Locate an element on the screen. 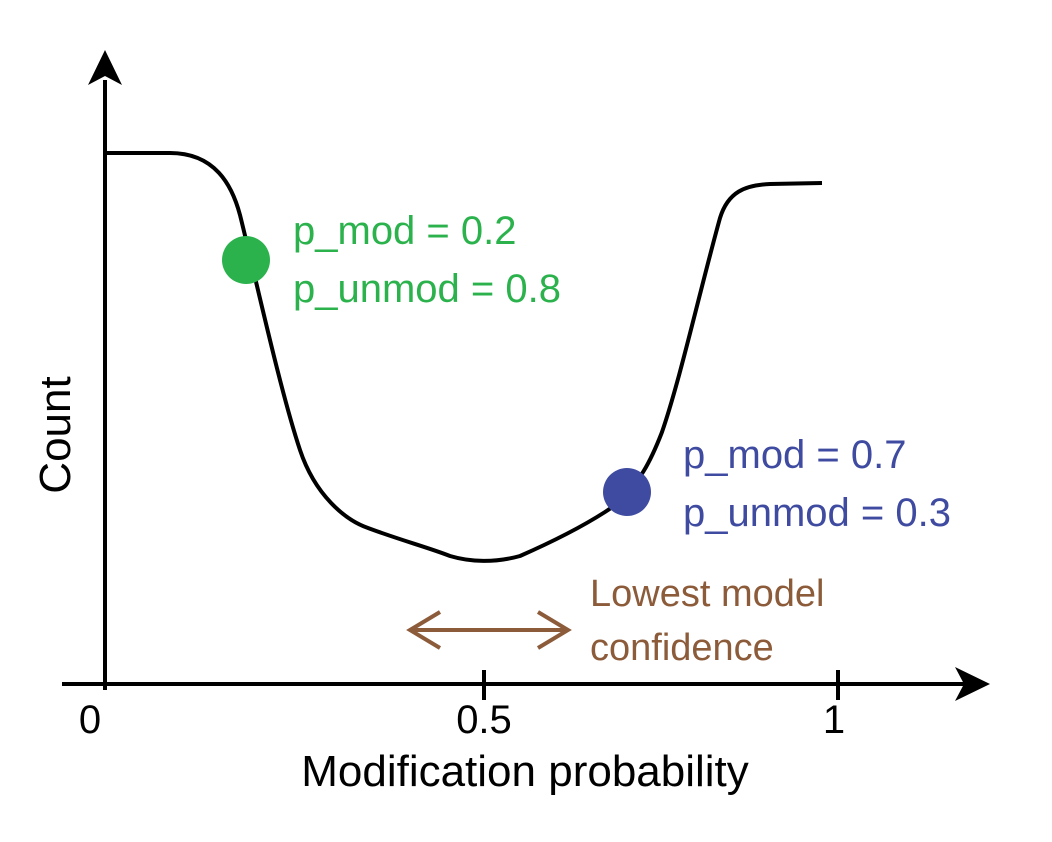 This screenshot has width=1052, height=842. low-confidence-label-1: Lowest model is located at coordinates (707, 594).